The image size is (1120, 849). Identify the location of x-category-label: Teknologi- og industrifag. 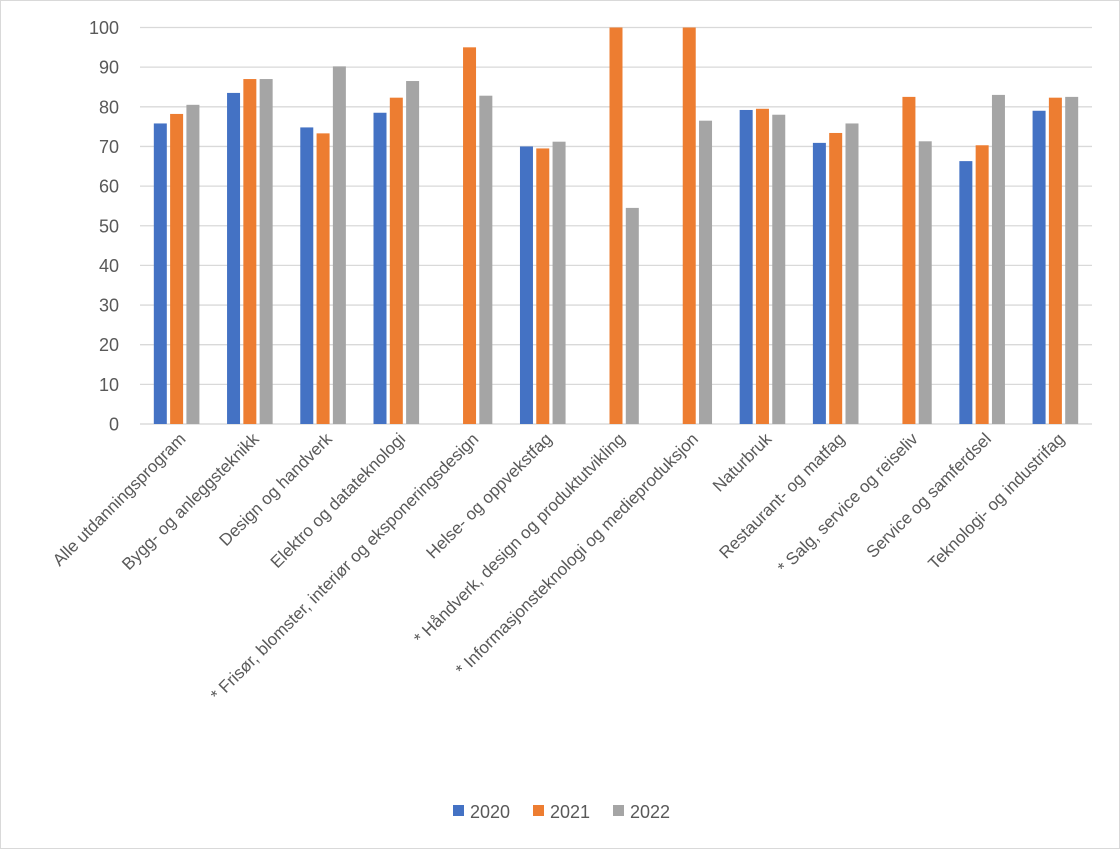
(996, 501).